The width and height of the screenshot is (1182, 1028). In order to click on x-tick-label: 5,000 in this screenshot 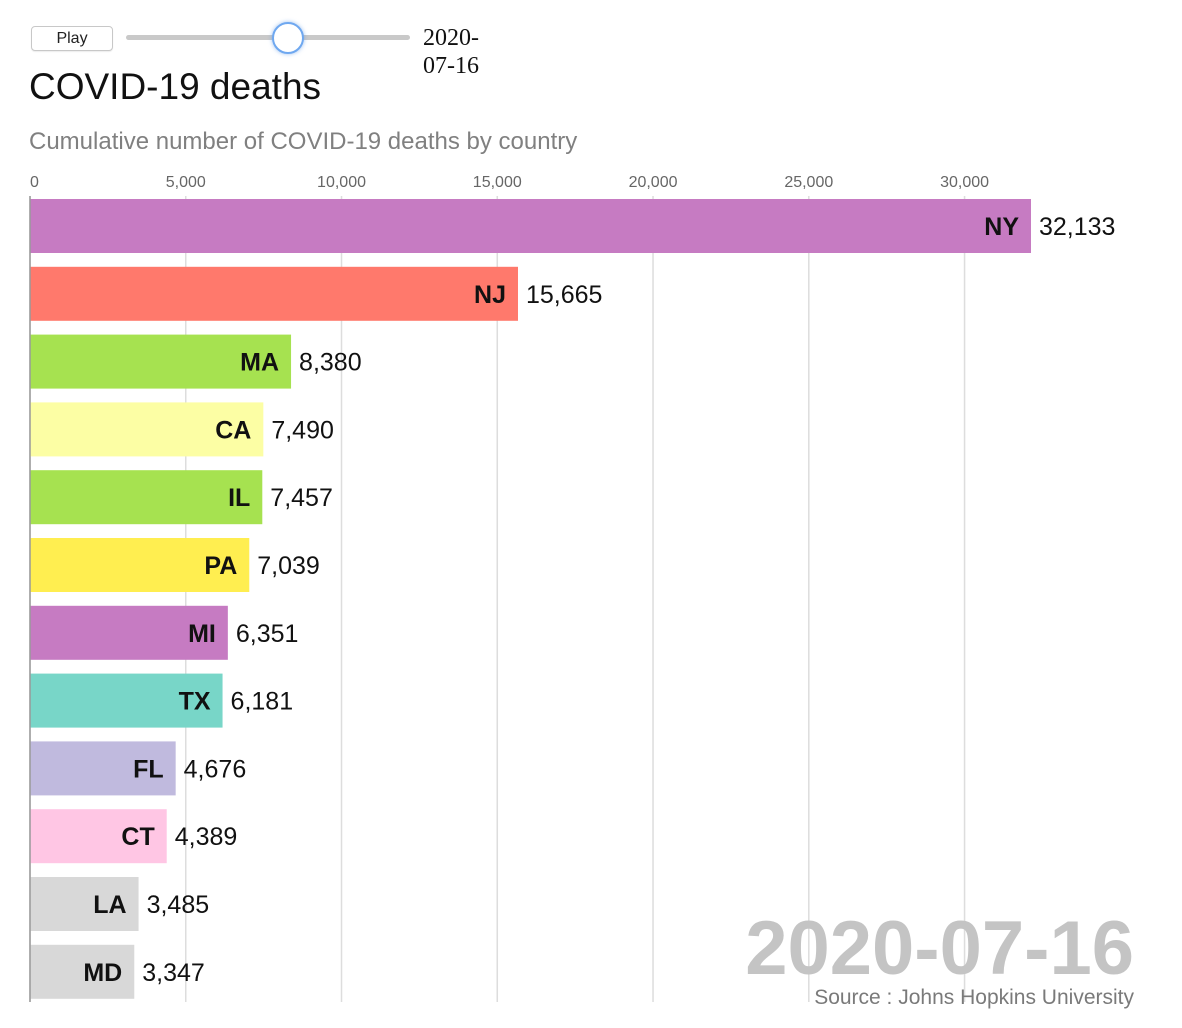, I will do `click(186, 182)`.